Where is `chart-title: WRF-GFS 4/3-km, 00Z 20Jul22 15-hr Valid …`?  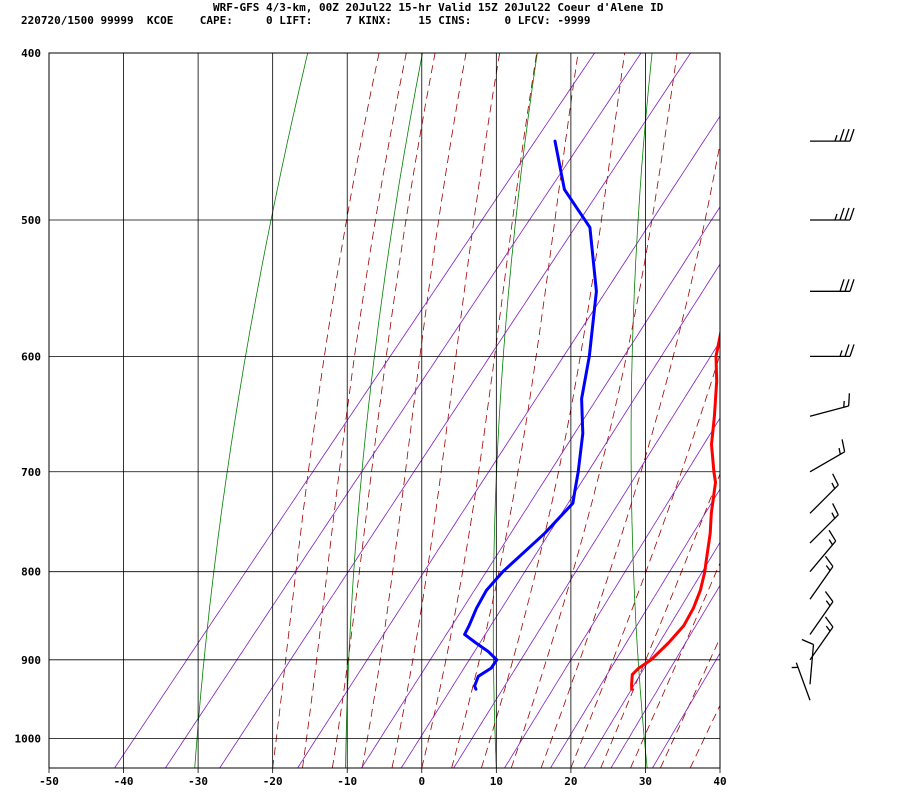 chart-title: WRF-GFS 4/3-km, 00Z 20Jul22 15-hr Valid … is located at coordinates (438, 7).